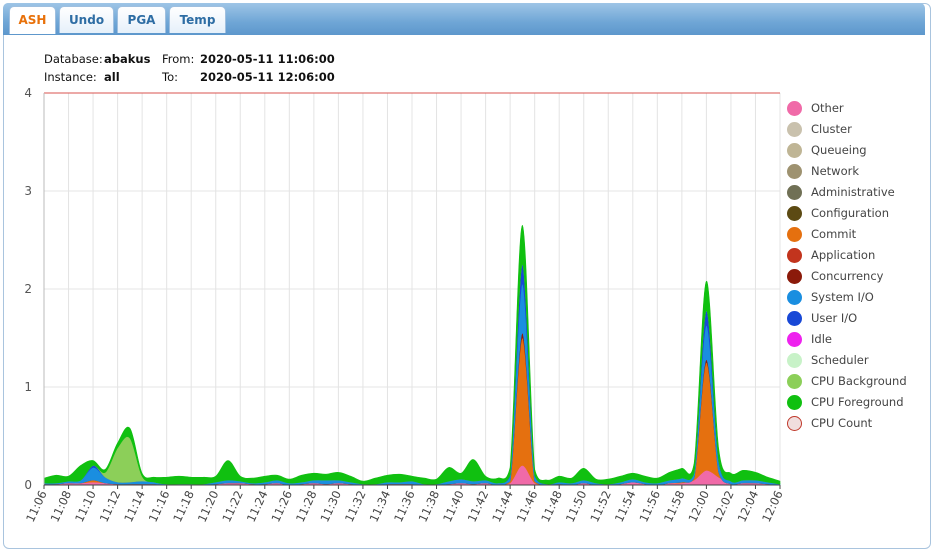  I want to click on x-tick-label: 11:40, so click(453, 506).